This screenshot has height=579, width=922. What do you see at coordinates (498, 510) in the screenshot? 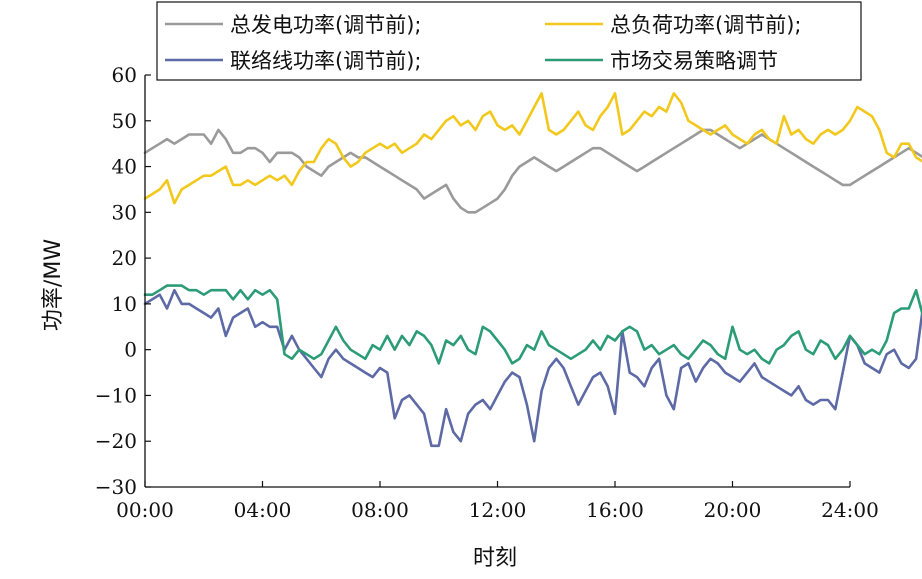
I see `x-tick-label: 12:00` at bounding box center [498, 510].